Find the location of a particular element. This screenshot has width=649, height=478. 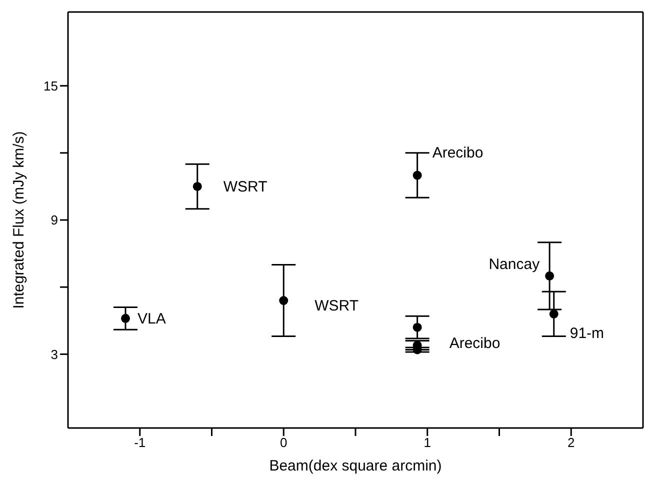

x-tick-label: 1 is located at coordinates (427, 442).